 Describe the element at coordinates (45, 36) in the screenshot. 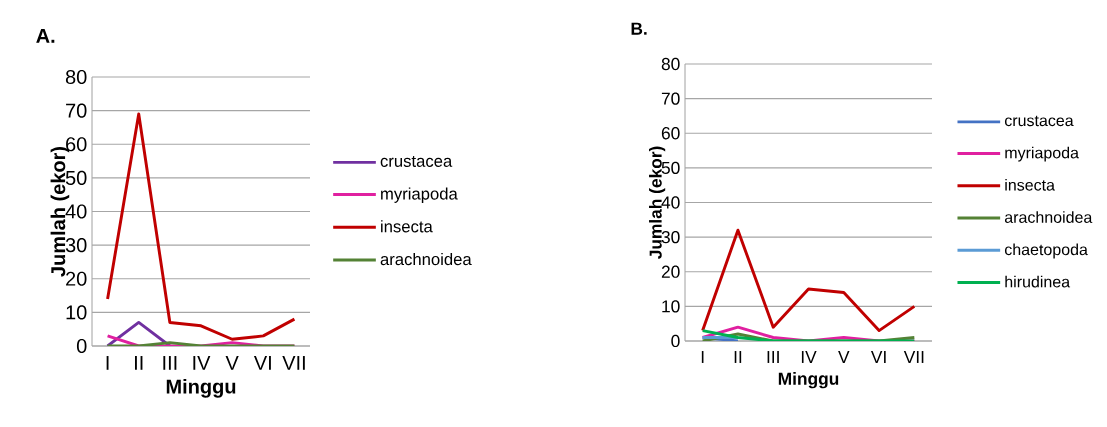

I see `chart-title: A.` at that location.